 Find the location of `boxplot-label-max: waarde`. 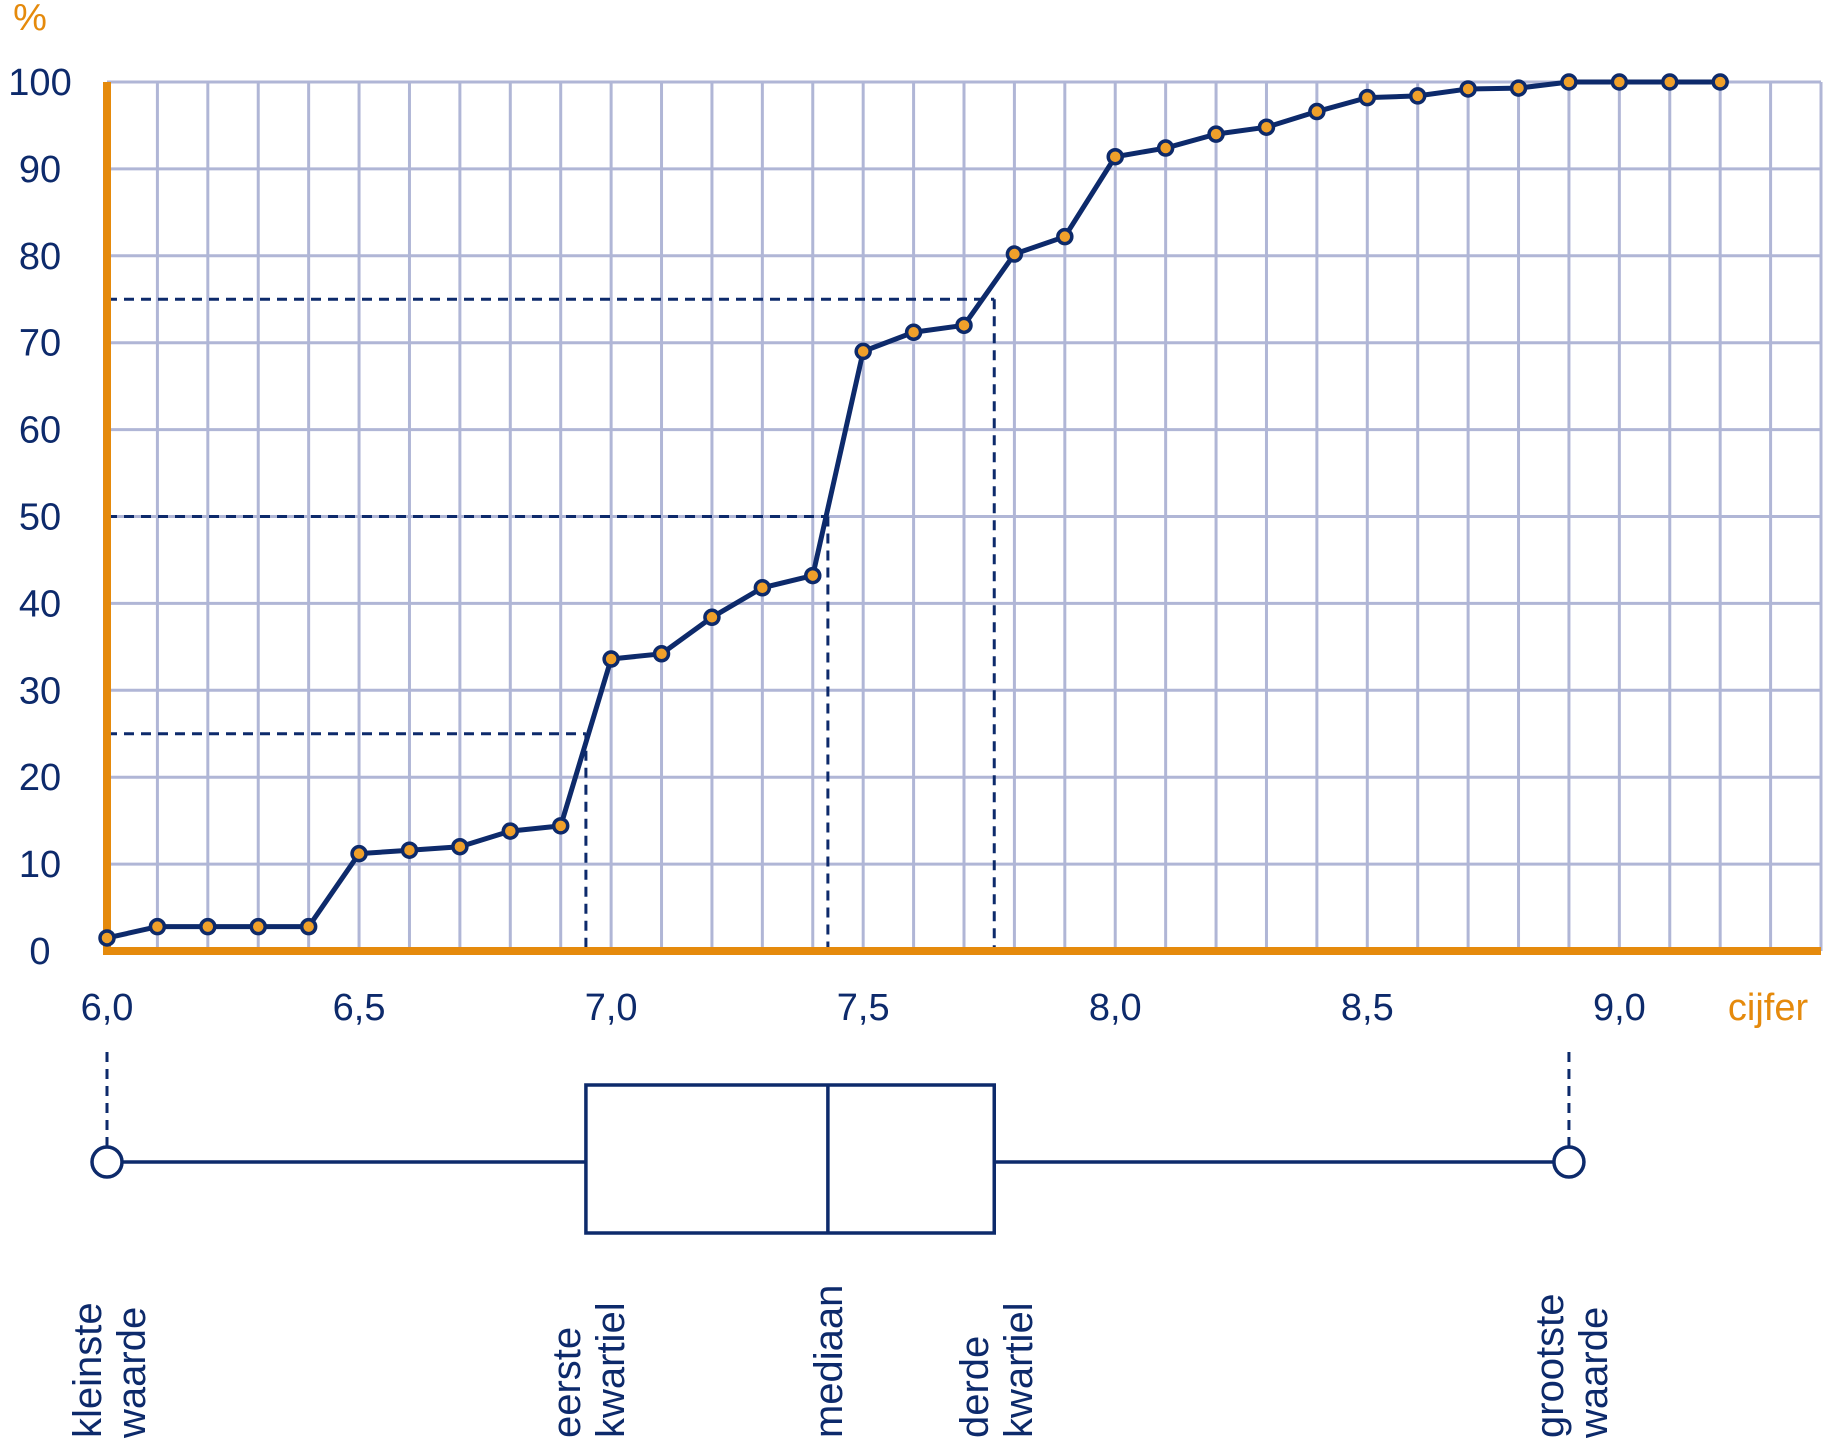

boxplot-label-max: waarde is located at coordinates (1594, 1373).